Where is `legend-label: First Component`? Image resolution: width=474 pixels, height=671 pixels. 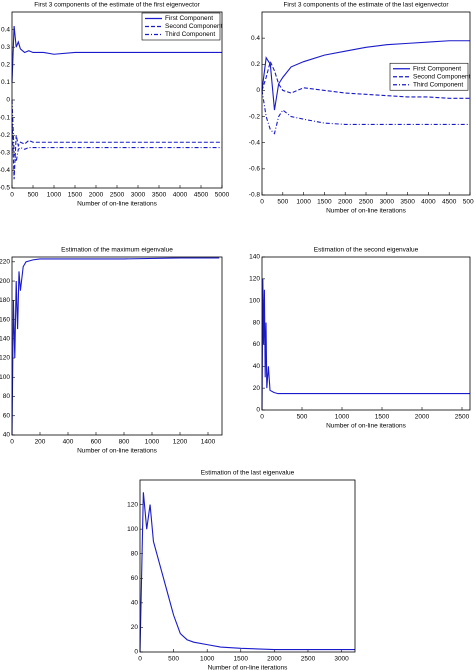 legend-label: First Component is located at coordinates (437, 68).